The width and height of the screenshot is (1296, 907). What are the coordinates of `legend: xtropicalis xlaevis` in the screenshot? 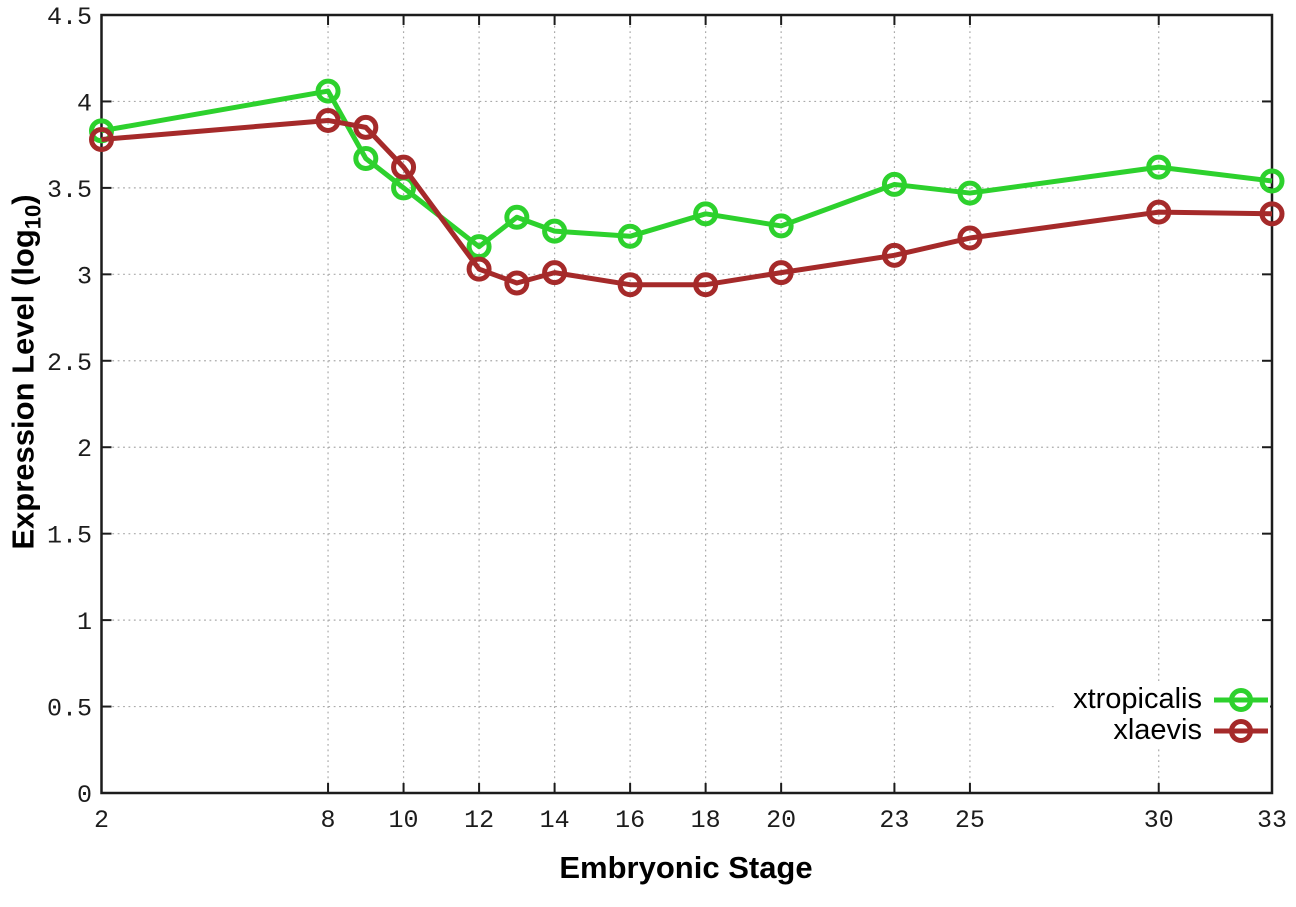 It's located at (1163, 715).